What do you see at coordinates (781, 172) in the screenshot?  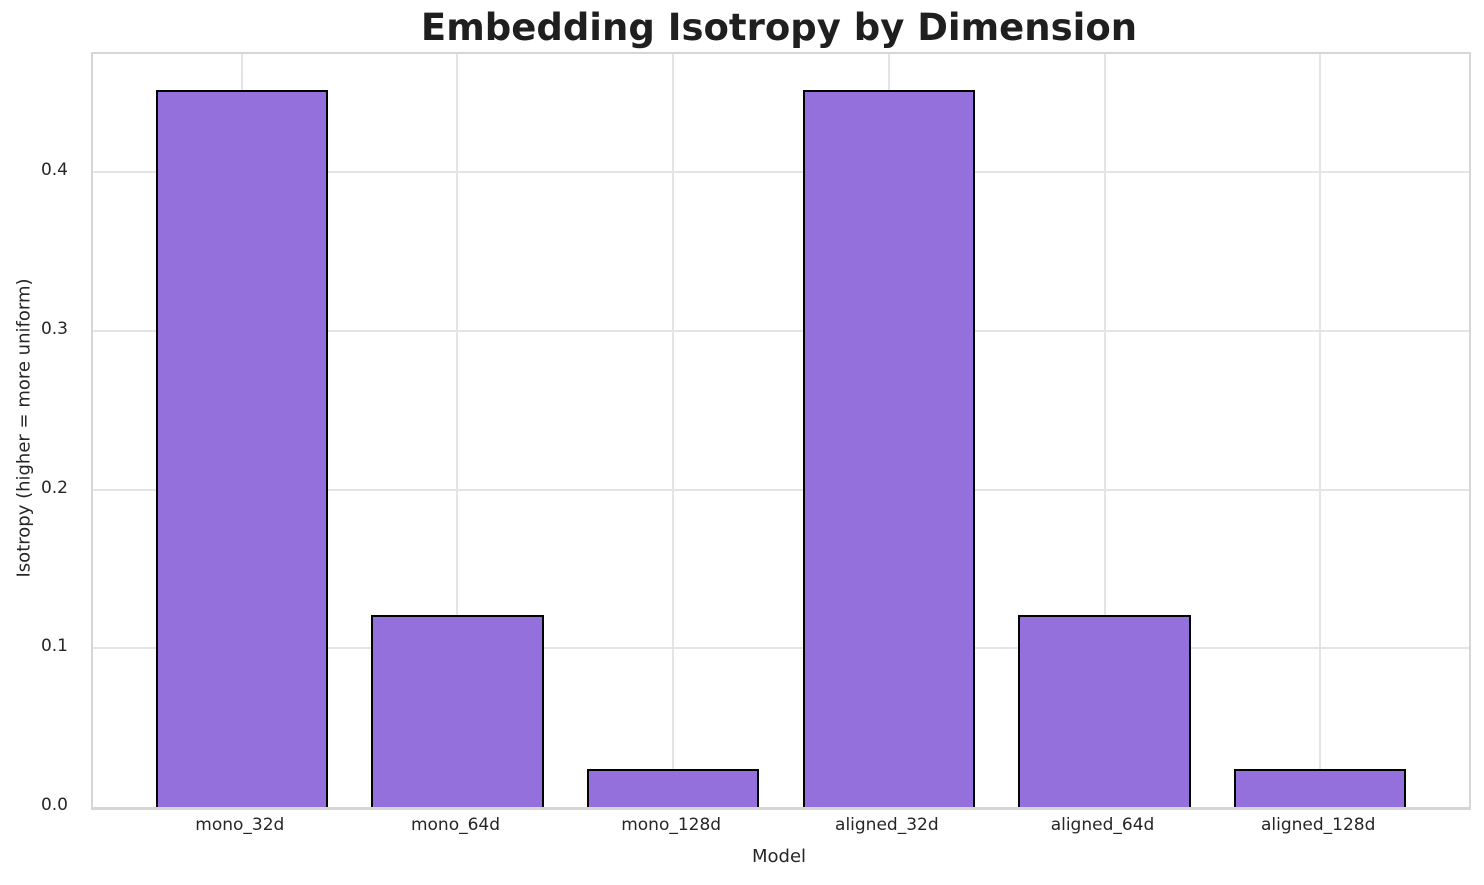 I see `h-gridline-0.4` at bounding box center [781, 172].